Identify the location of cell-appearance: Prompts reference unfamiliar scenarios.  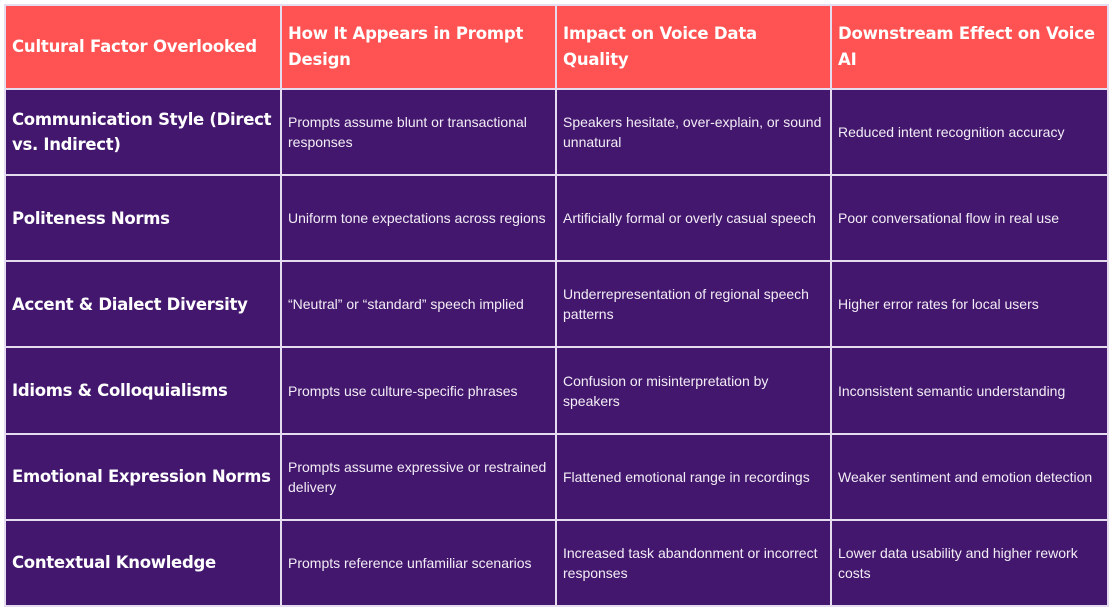
(418, 563).